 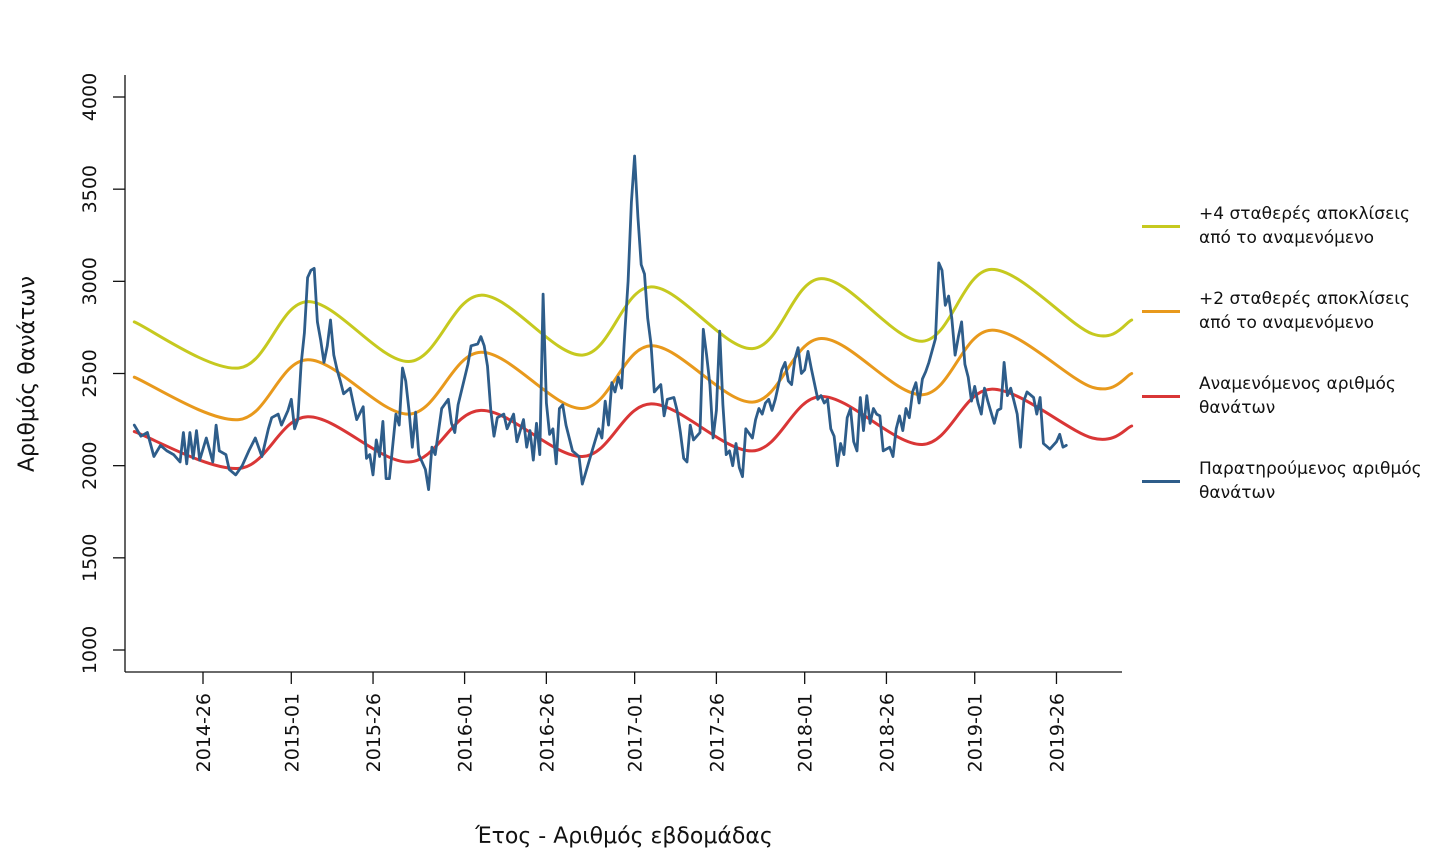 What do you see at coordinates (102, 373) in the screenshot?
I see `y-axis: 1000 1500 2000 2500 3000 3500 4000` at bounding box center [102, 373].